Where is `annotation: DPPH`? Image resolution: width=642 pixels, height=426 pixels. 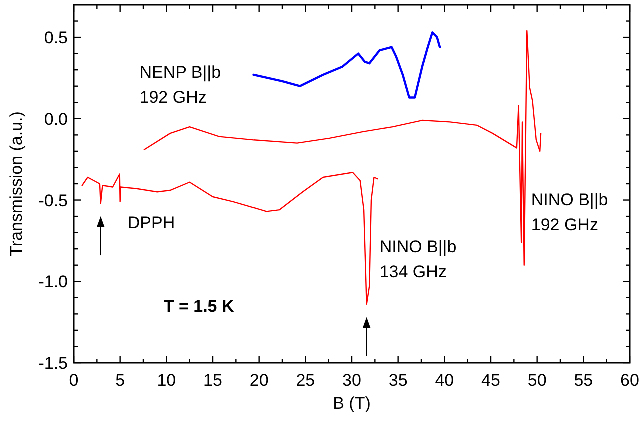
annotation: DPPH is located at coordinates (152, 223).